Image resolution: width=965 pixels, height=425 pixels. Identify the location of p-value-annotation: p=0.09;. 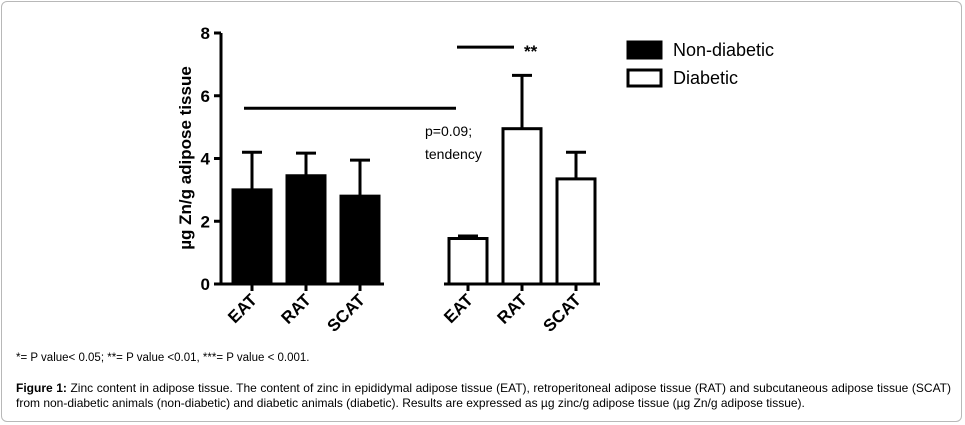
(448, 131).